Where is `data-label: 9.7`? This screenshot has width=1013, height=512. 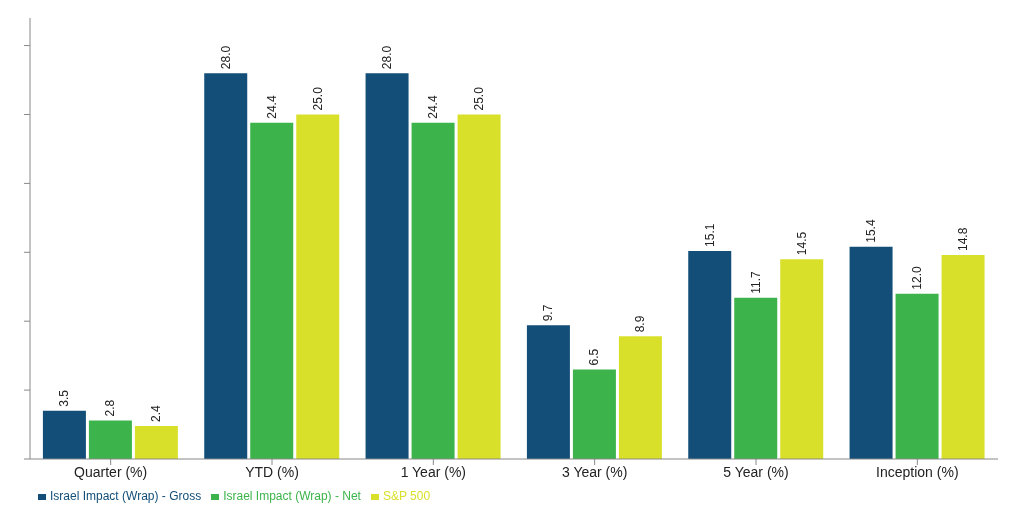
data-label: 9.7 is located at coordinates (548, 313).